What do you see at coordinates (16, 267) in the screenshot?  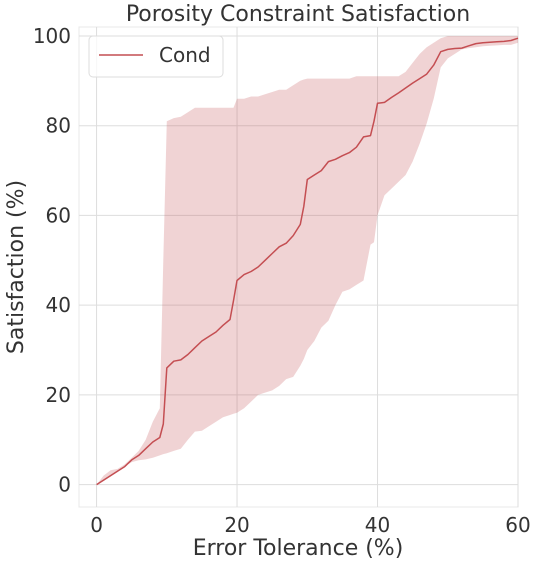 I see `y-axis-label: Satisfaction (%)` at bounding box center [16, 267].